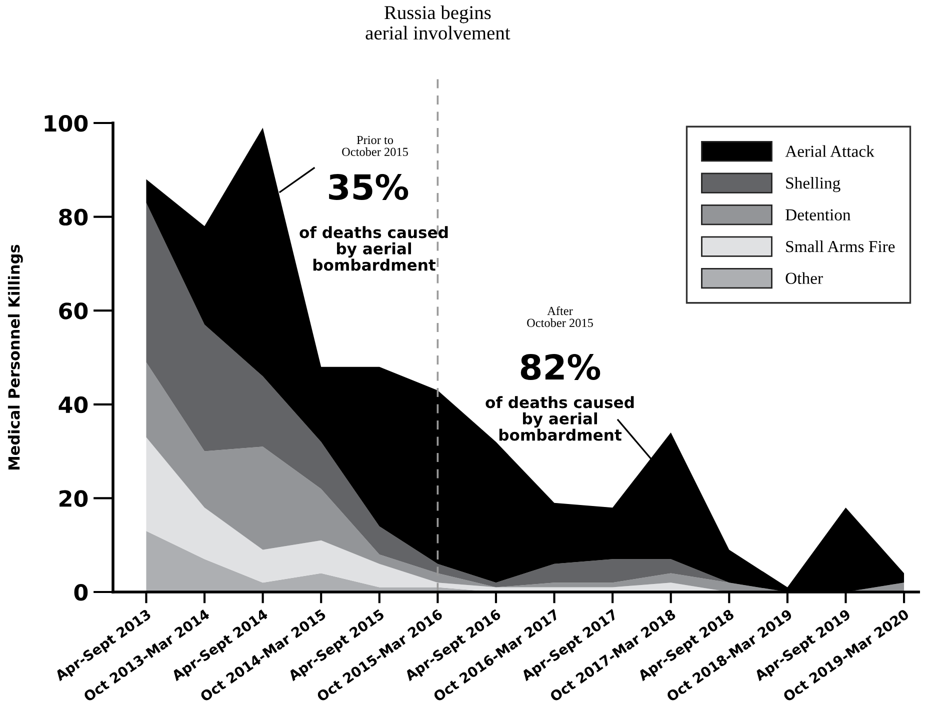 Image resolution: width=926 pixels, height=723 pixels. I want to click on y-axis-title: Medical Personnel Killings, so click(15, 357).